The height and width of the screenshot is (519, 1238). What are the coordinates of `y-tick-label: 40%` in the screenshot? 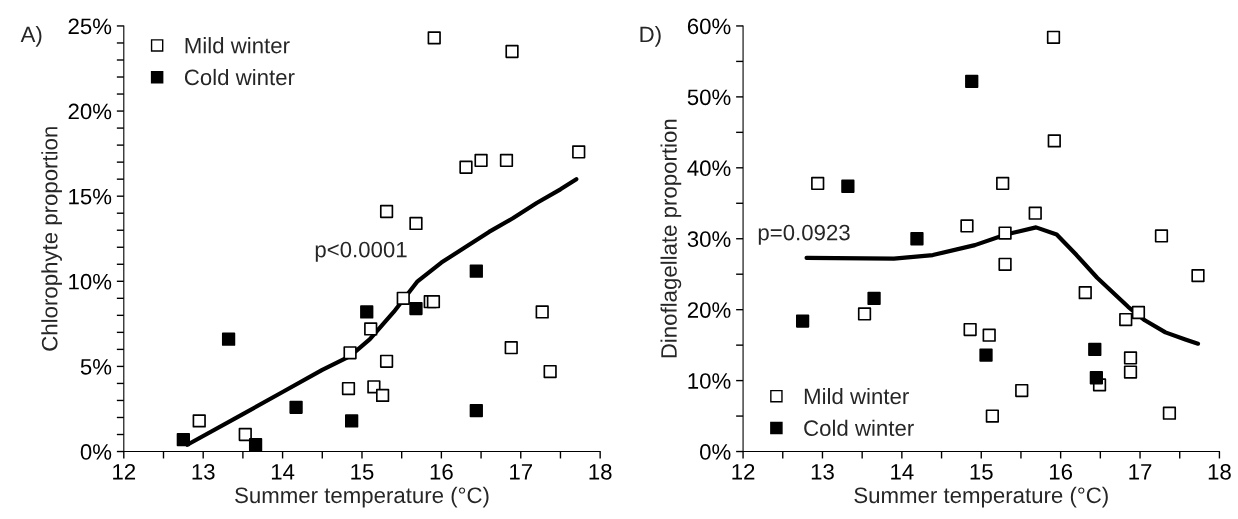 It's located at (709, 168).